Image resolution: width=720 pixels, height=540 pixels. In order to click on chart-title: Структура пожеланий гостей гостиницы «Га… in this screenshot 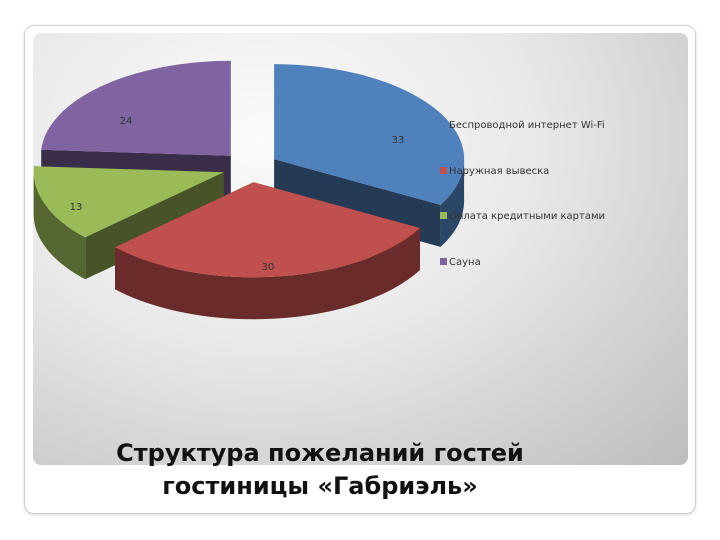, I will do `click(320, 470)`.